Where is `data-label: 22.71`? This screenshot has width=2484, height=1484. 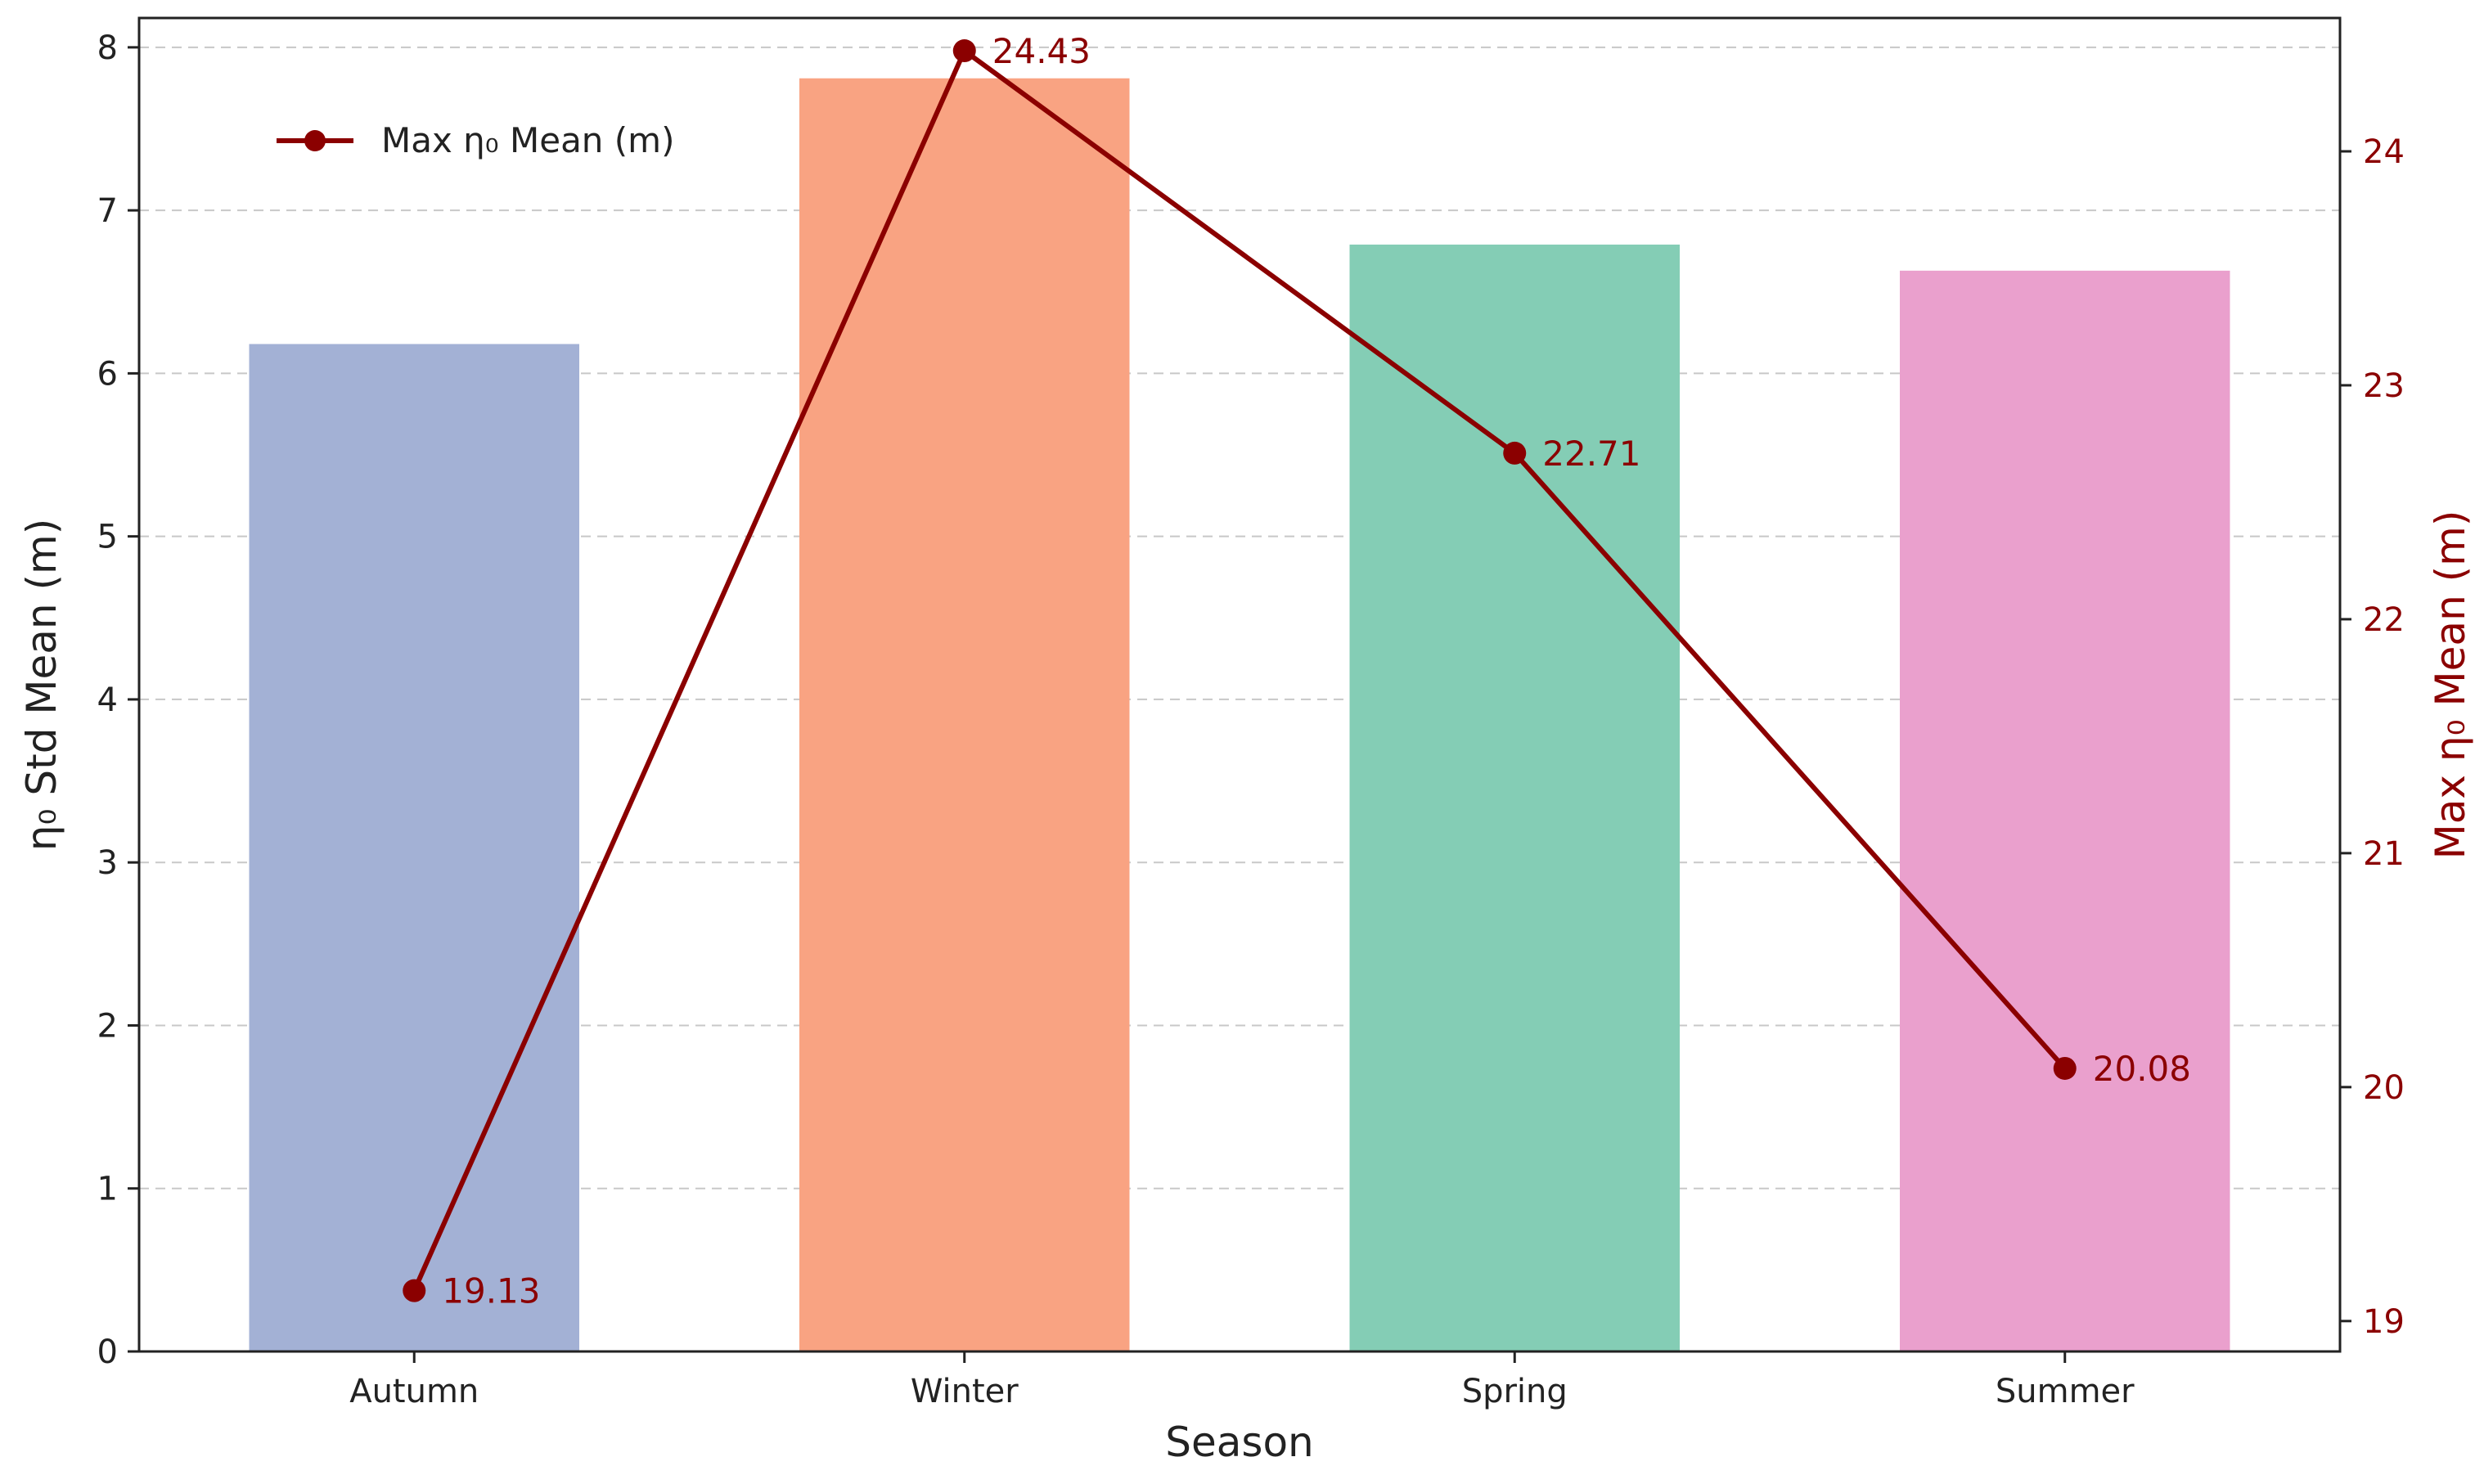
data-label: 22.71 is located at coordinates (1591, 454).